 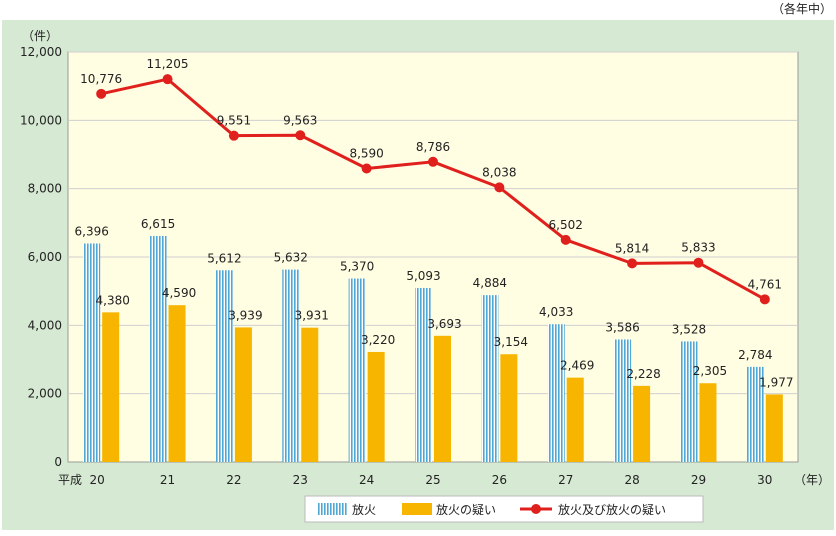 I want to click on data-label-houka-utagai: 3,220, so click(x=378, y=340).